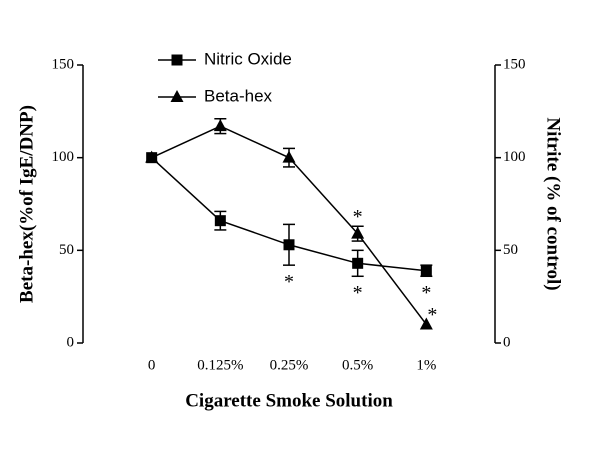 The width and height of the screenshot is (600, 460). Describe the element at coordinates (220, 365) in the screenshot. I see `x-tick-label: 0.125%` at that location.